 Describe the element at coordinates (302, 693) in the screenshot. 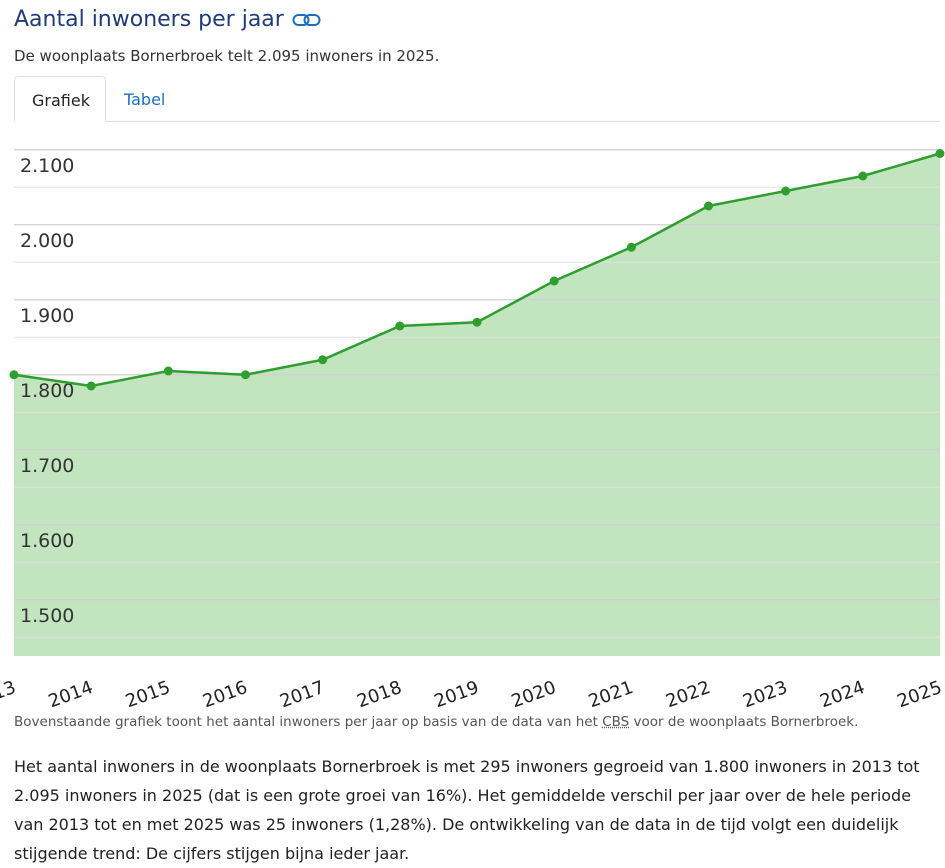

I see `x-tick-label: 2017` at that location.